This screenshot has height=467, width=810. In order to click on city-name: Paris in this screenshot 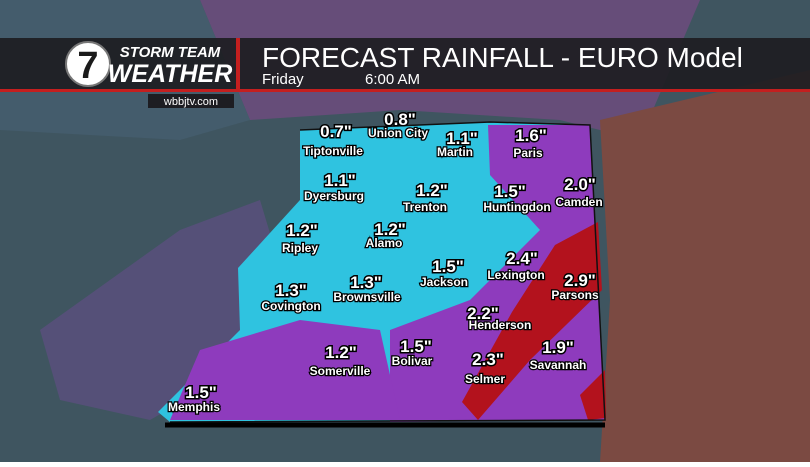, I will do `click(528, 153)`.